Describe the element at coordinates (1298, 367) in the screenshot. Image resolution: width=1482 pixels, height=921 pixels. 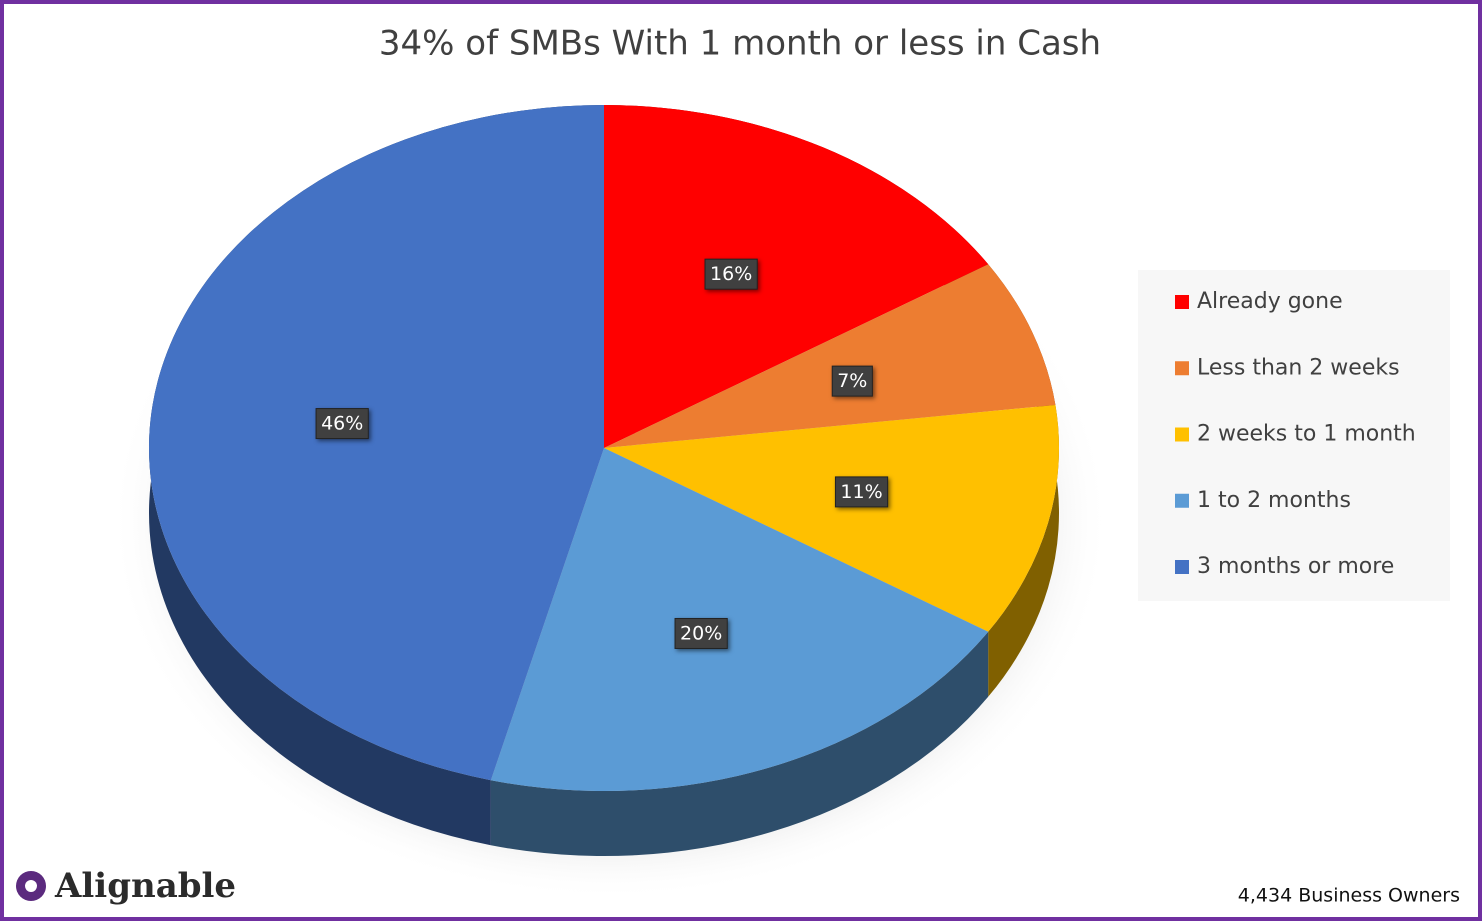
I see `legend-label: Less than 2 weeks` at that location.